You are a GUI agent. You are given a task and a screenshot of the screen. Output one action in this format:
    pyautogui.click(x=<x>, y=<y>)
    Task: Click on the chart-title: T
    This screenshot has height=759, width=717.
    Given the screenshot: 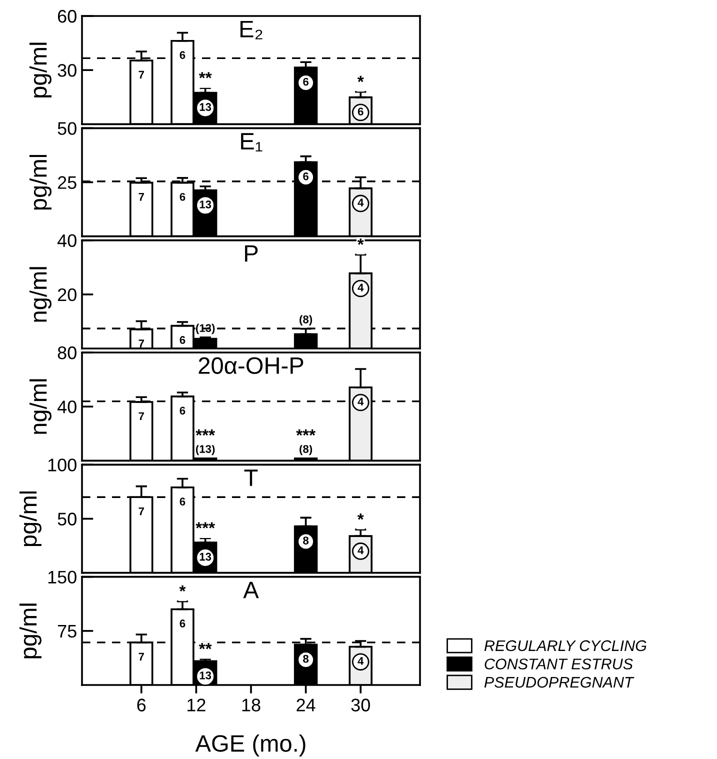 What is the action you would take?
    pyautogui.click(x=251, y=478)
    